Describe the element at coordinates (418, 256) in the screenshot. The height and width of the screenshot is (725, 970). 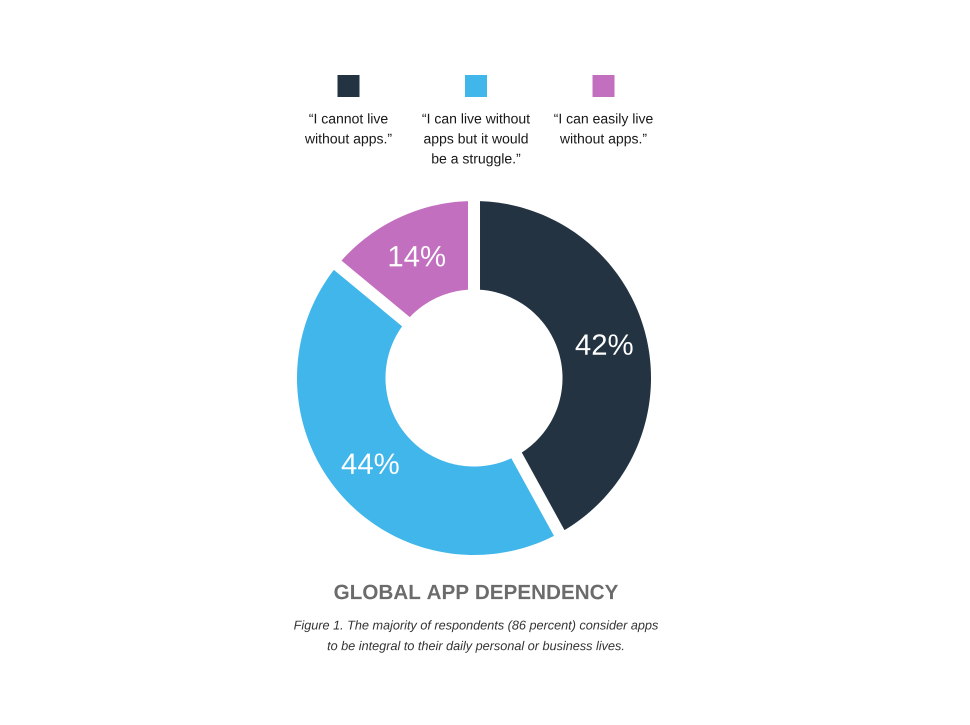
I see `data-label: 14%` at that location.